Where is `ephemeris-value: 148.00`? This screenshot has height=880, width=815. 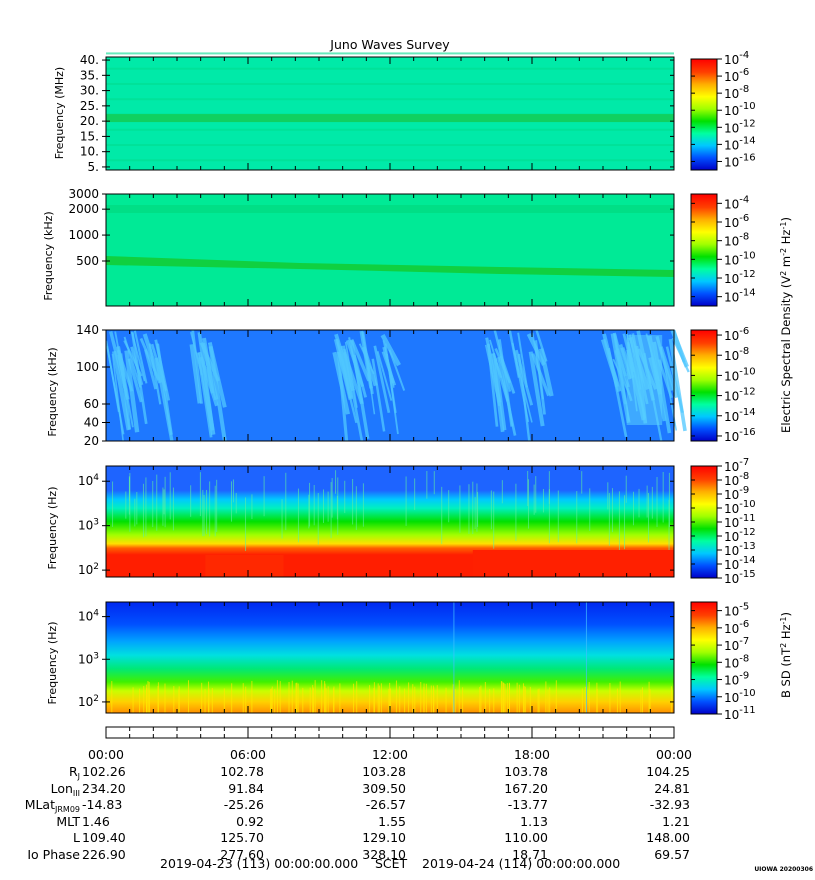
ephemeris-value: 148.00 is located at coordinates (668, 837).